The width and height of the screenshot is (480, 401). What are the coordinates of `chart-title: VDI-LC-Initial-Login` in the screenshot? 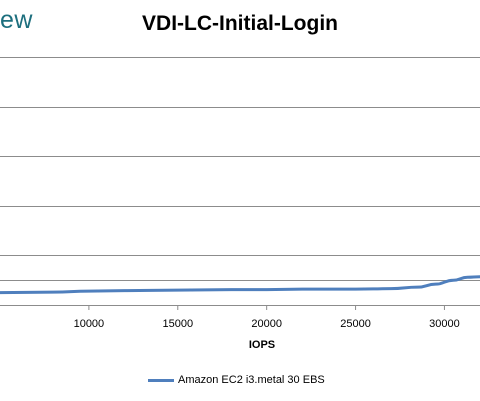 It's located at (240, 23).